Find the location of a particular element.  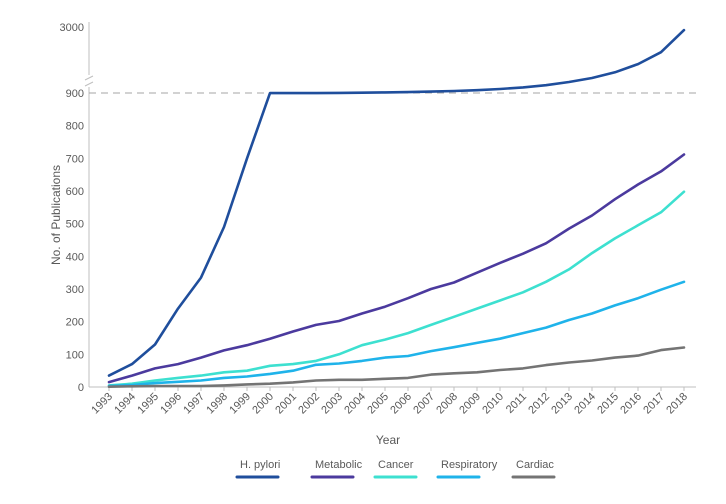

x-tick-label: 1996 is located at coordinates (171, 404).